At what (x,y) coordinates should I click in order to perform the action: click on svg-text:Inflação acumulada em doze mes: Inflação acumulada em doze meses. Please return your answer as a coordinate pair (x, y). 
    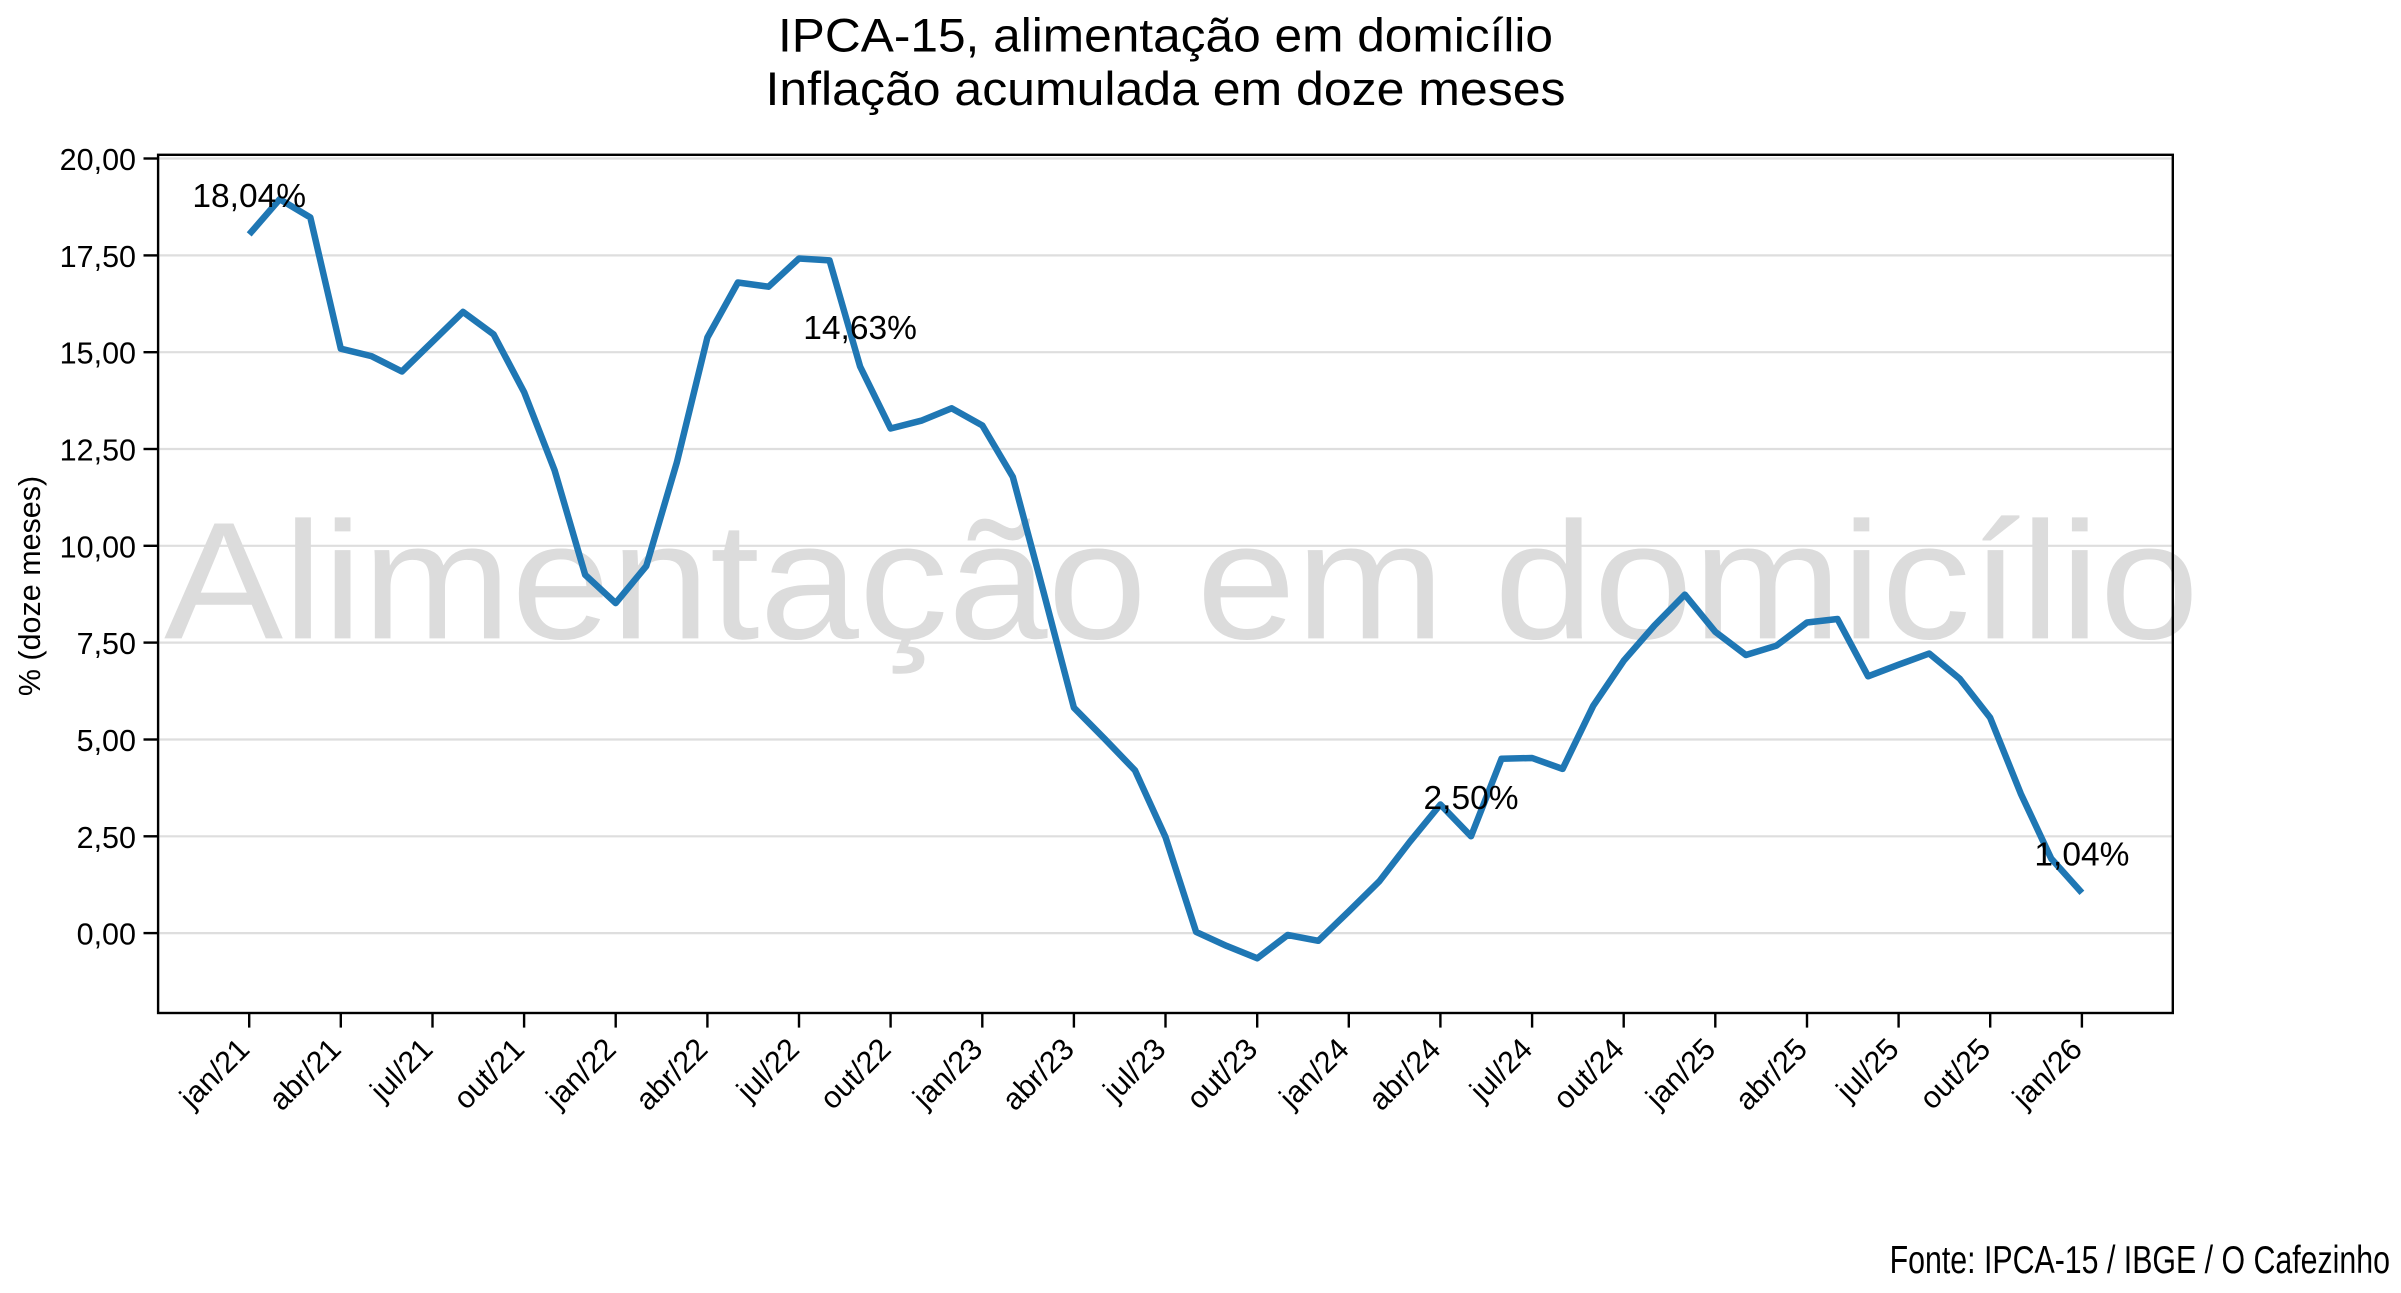
    Looking at the image, I should click on (1166, 88).